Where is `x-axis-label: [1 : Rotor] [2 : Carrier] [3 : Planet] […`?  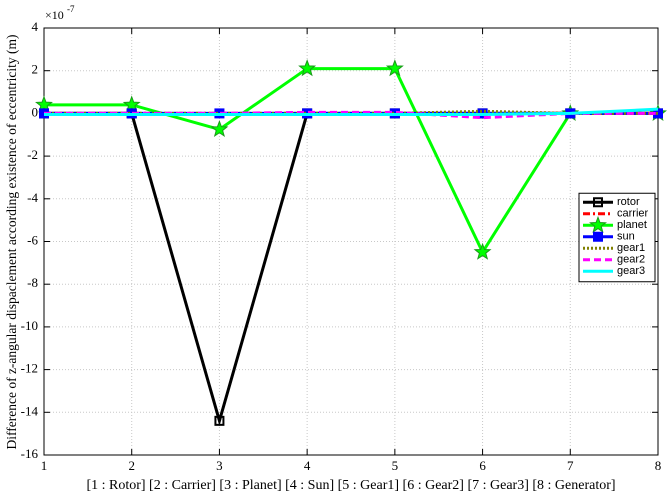 x-axis-label: [1 : Rotor] [2 : Carrier] [3 : Planet] [… is located at coordinates (350, 485).